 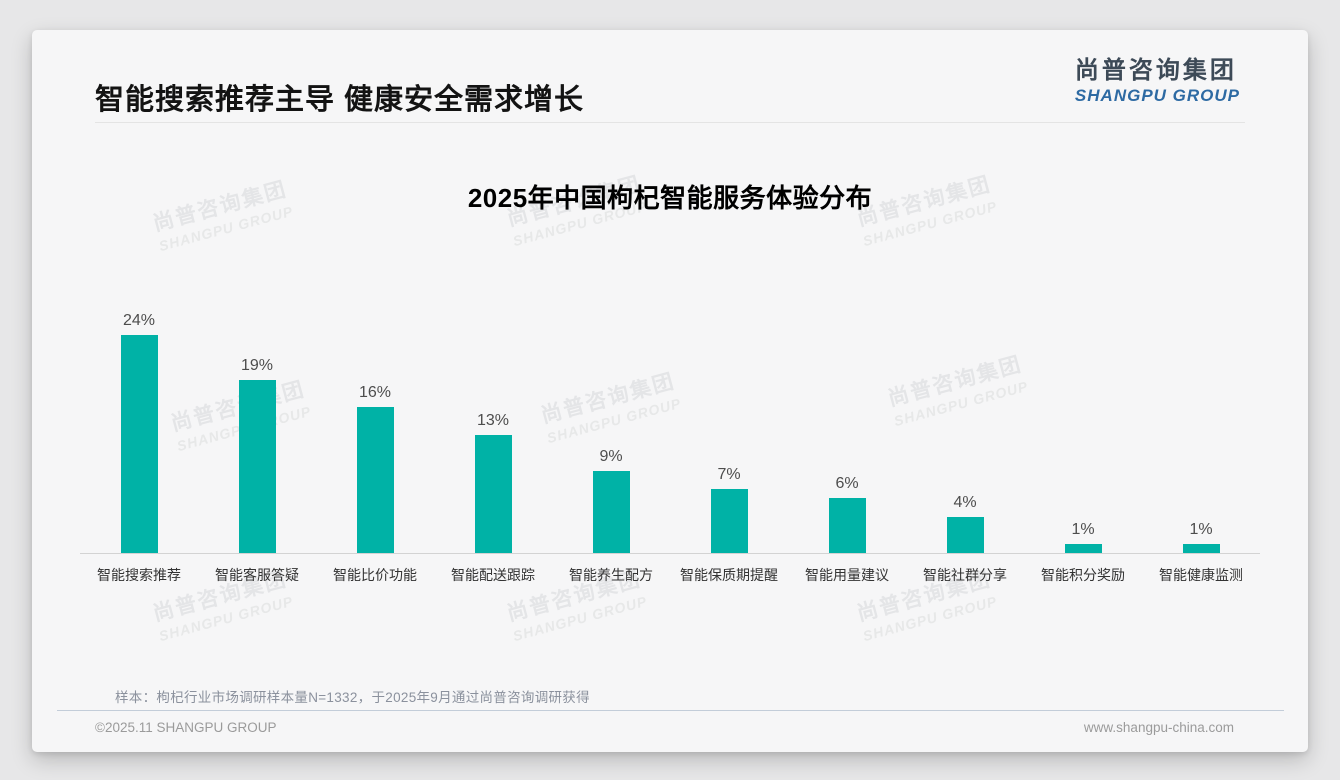 I want to click on company-logo: 尚普咨询集团 SHANGPU GROUP, so click(x=1157, y=78).